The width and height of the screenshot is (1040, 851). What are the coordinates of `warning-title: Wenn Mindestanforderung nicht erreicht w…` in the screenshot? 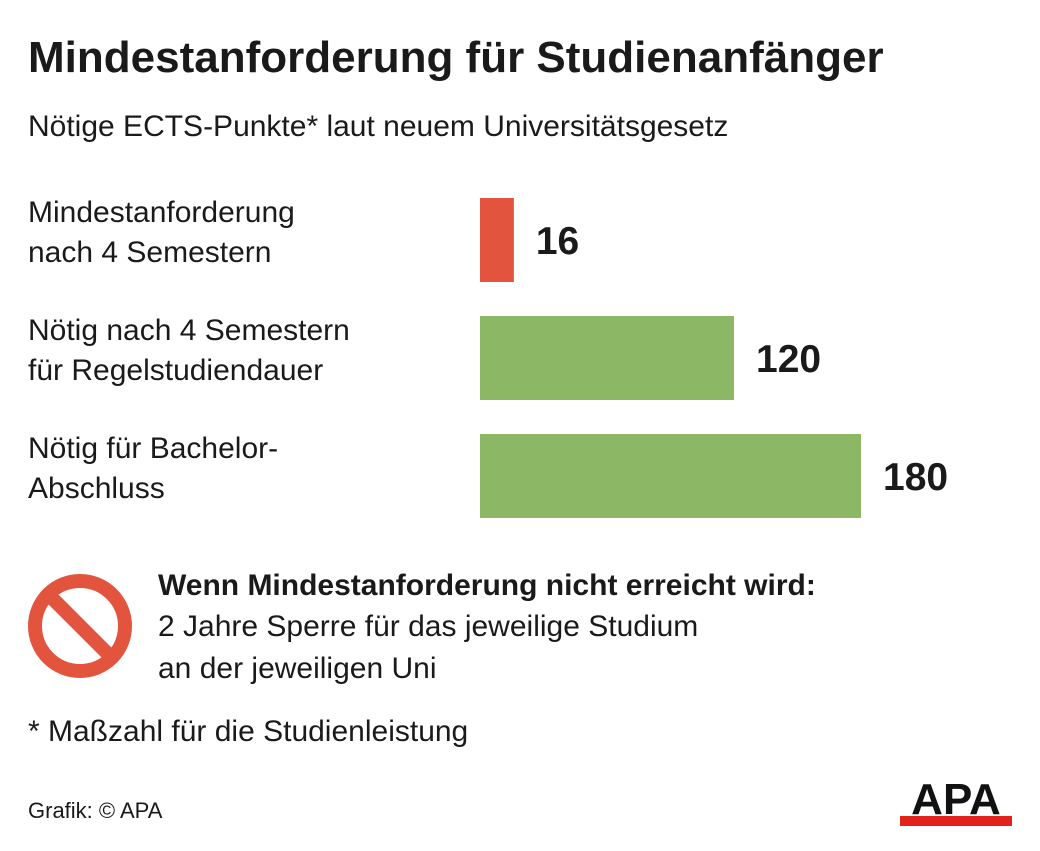 It's located at (487, 585).